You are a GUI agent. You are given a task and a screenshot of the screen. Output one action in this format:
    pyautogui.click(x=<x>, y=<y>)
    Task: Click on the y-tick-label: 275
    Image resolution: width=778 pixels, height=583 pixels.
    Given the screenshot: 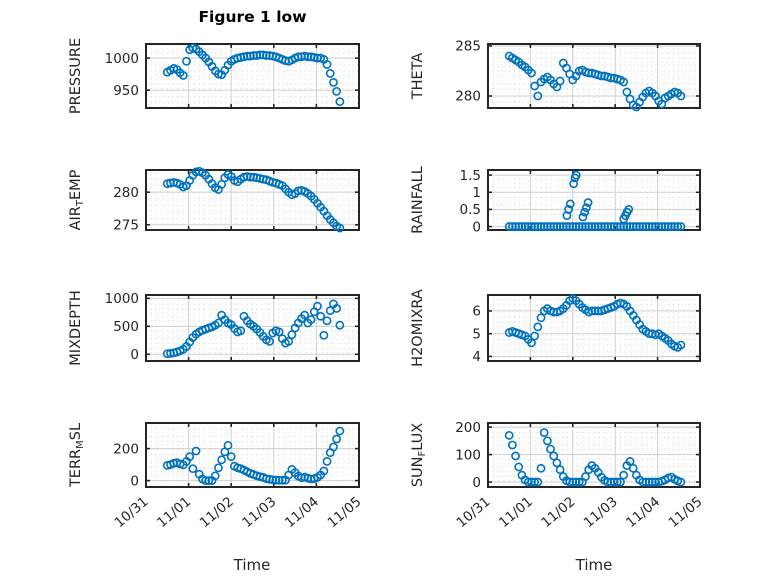 What is the action you would take?
    pyautogui.click(x=126, y=226)
    